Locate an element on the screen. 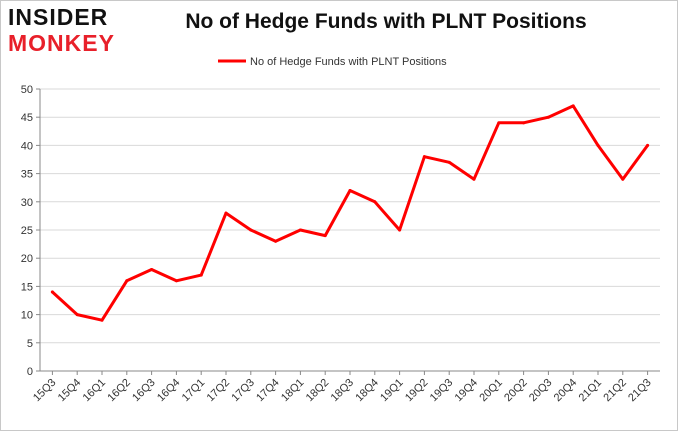 This screenshot has height=431, width=678. x-tick-label: 21Q3 is located at coordinates (640, 391).